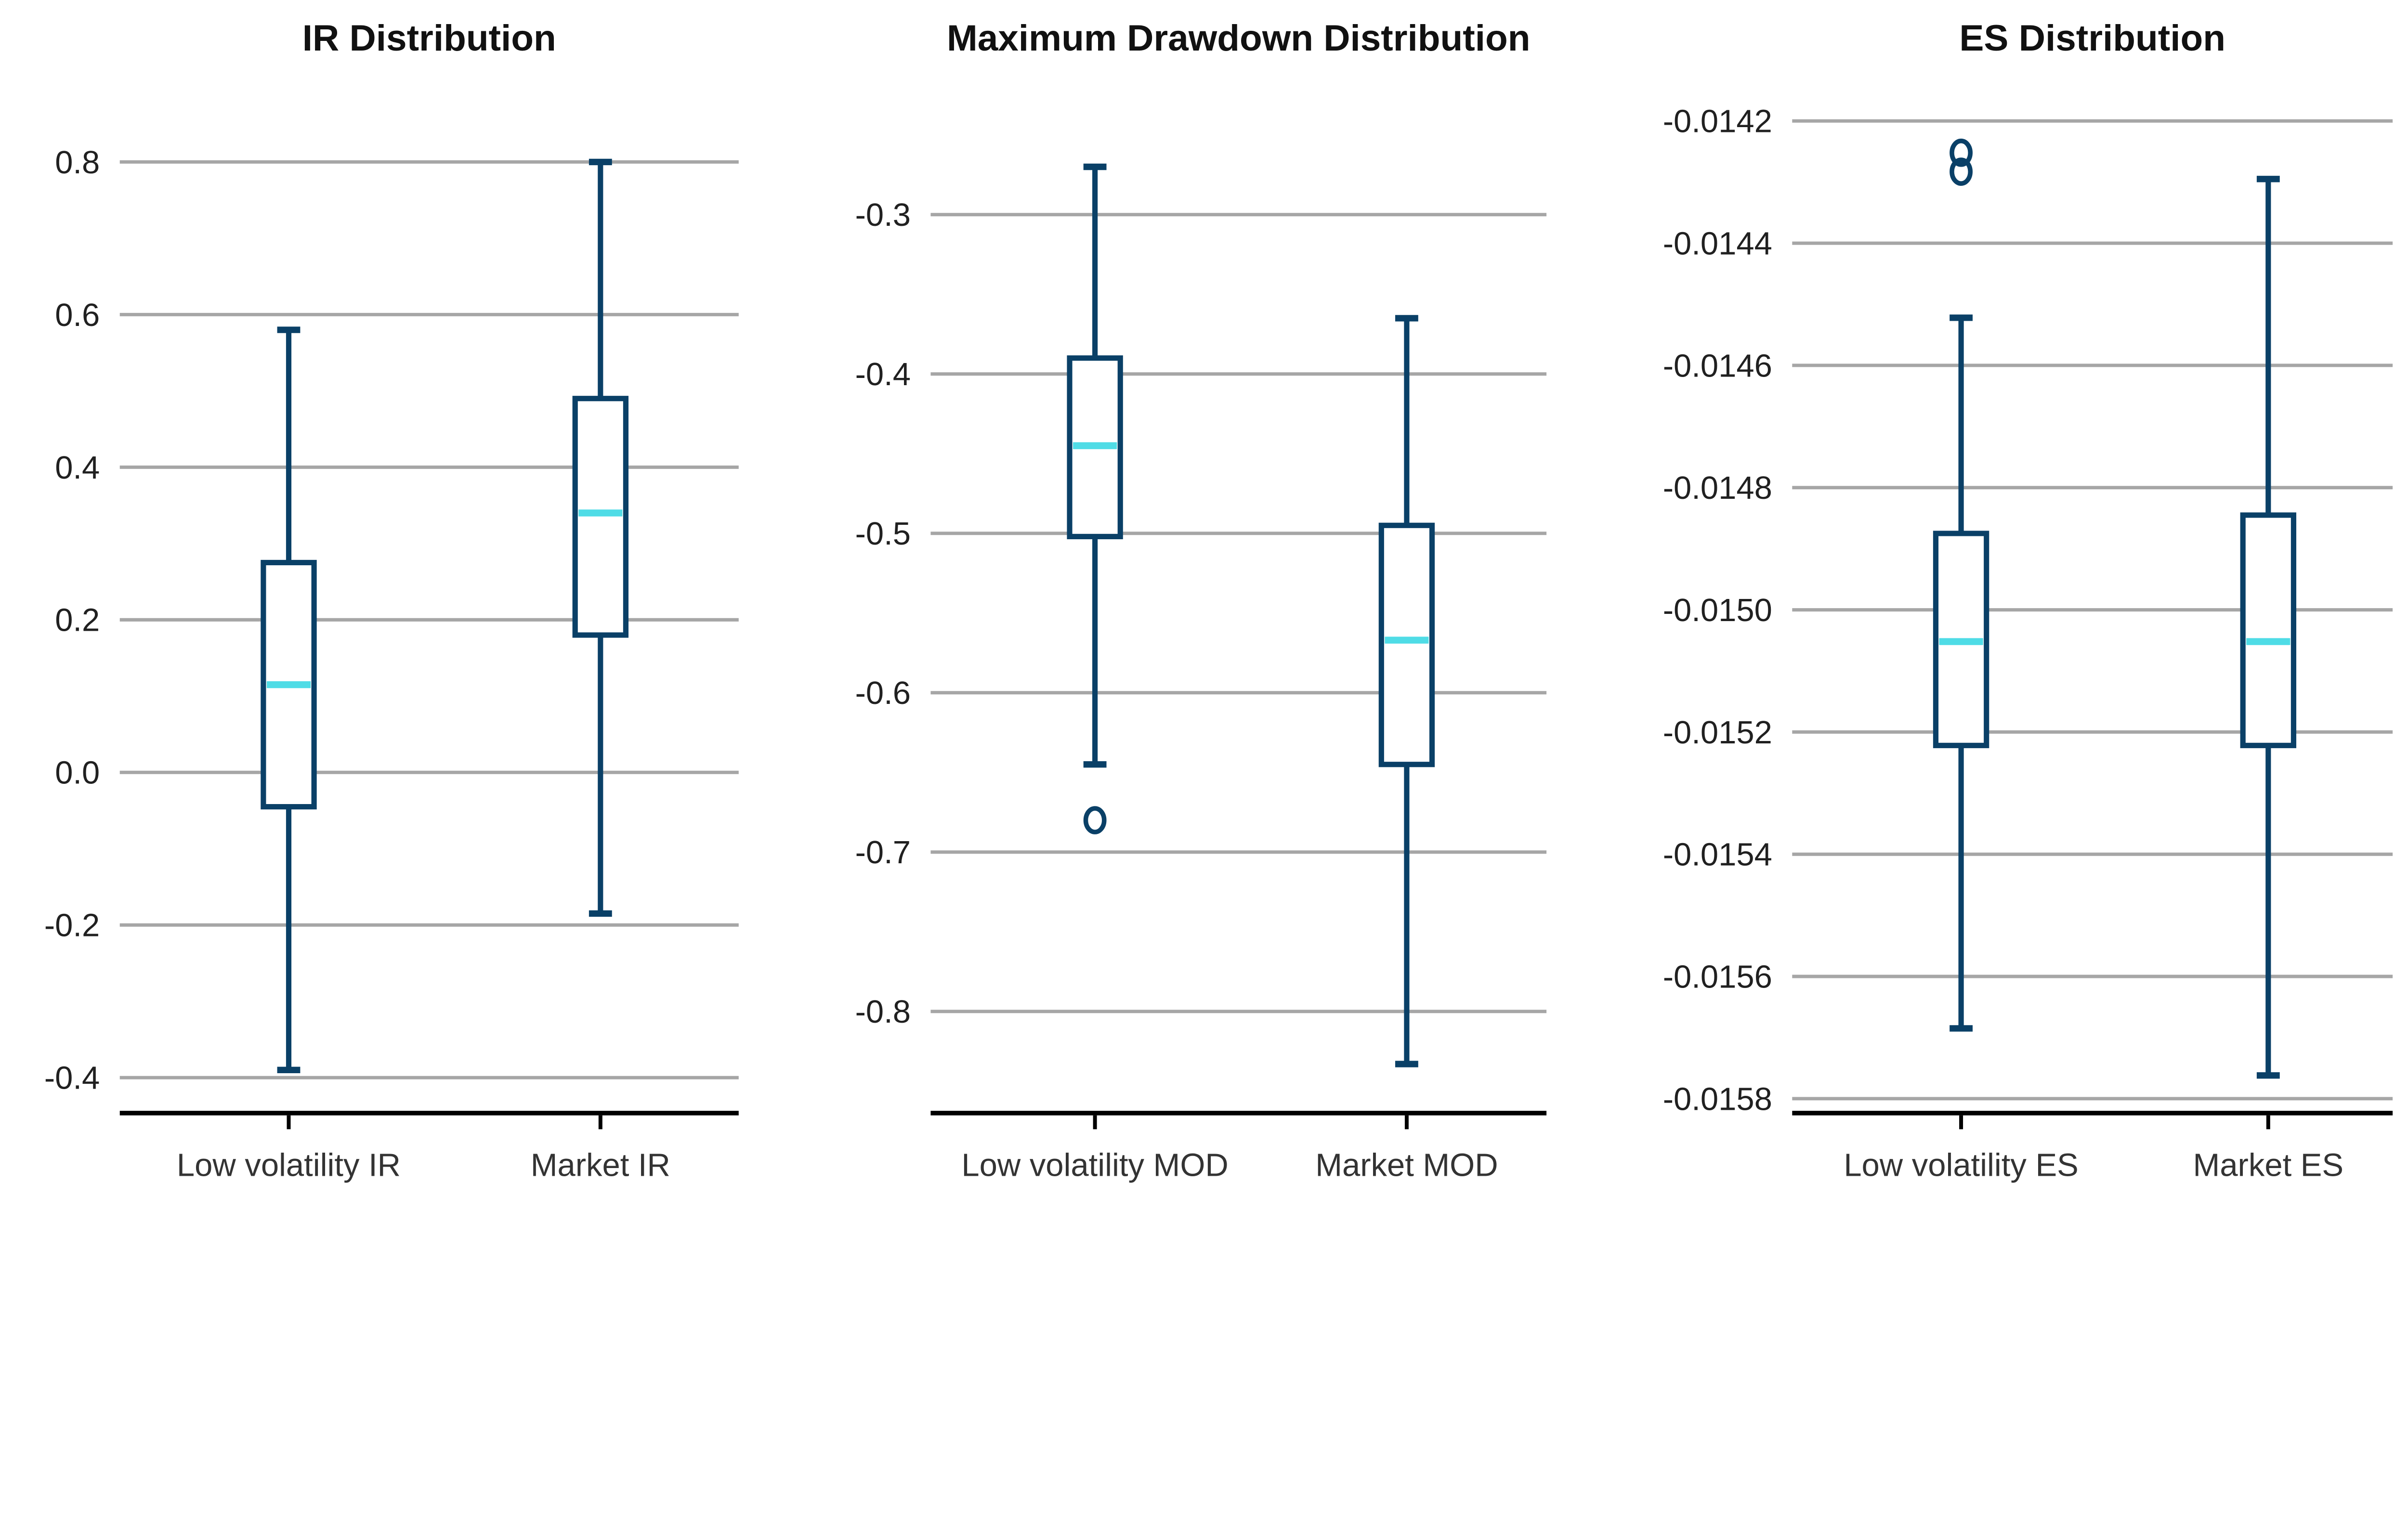  What do you see at coordinates (429, 38) in the screenshot?
I see `chart-title: IR Distribution` at bounding box center [429, 38].